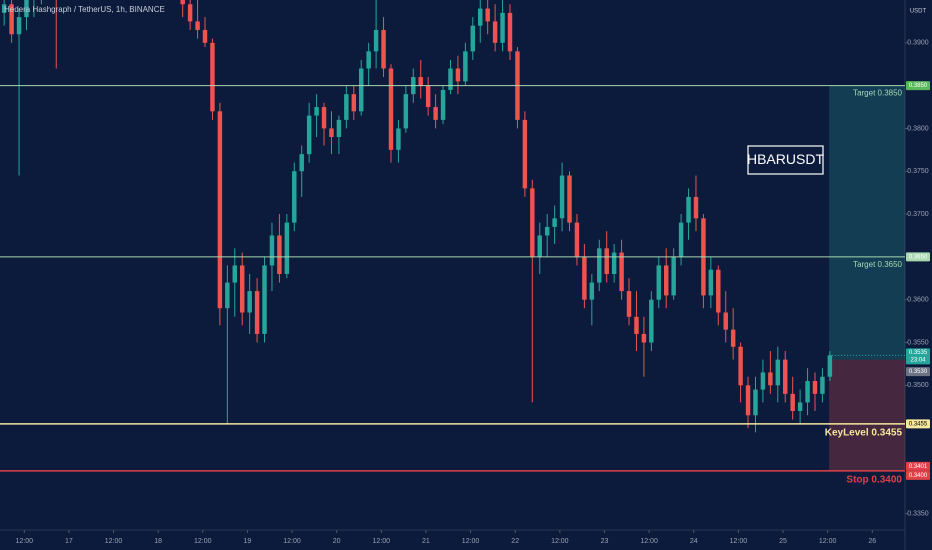  Describe the element at coordinates (605, 541) in the screenshot. I see `x-tick-label: 23` at that location.